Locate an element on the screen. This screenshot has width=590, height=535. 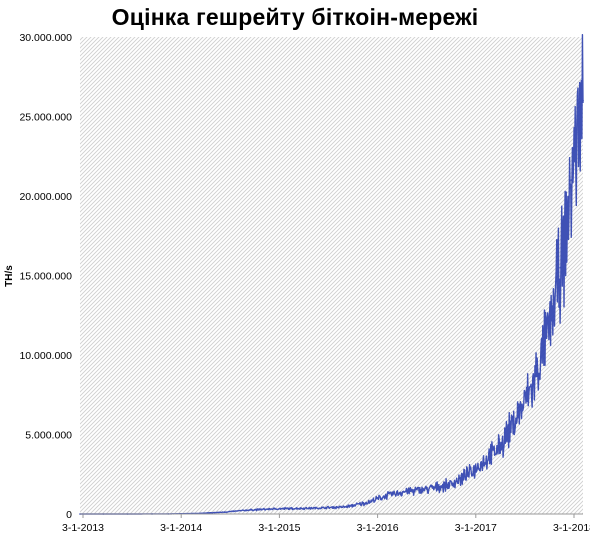
y-tick-label: 10.000.000 is located at coordinates (45, 356).